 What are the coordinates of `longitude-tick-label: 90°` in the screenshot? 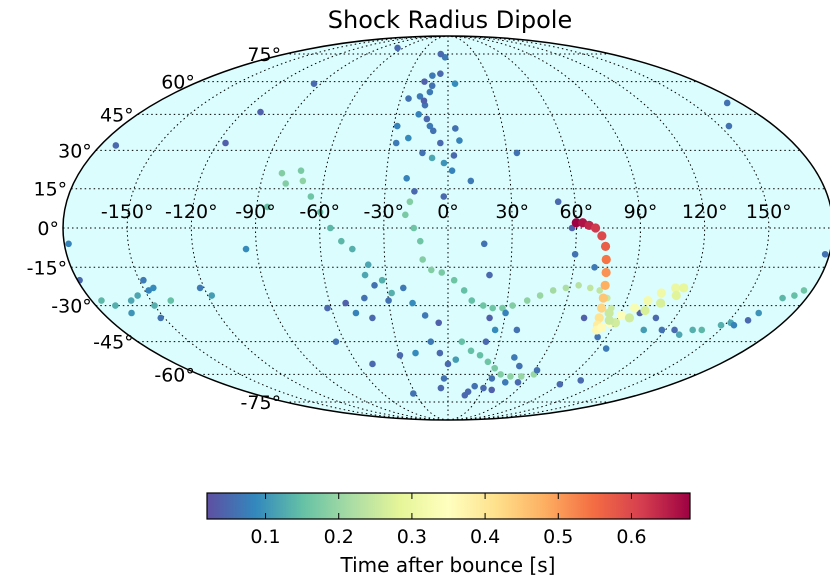 It's located at (641, 212).